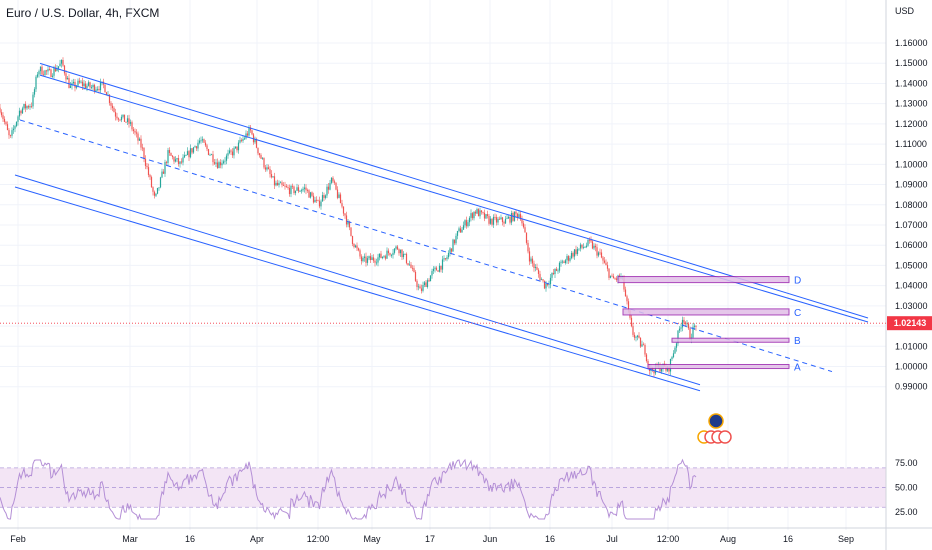 The height and width of the screenshot is (550, 932). Describe the element at coordinates (709, 325) in the screenshot. I see `zones: D C B A` at that location.